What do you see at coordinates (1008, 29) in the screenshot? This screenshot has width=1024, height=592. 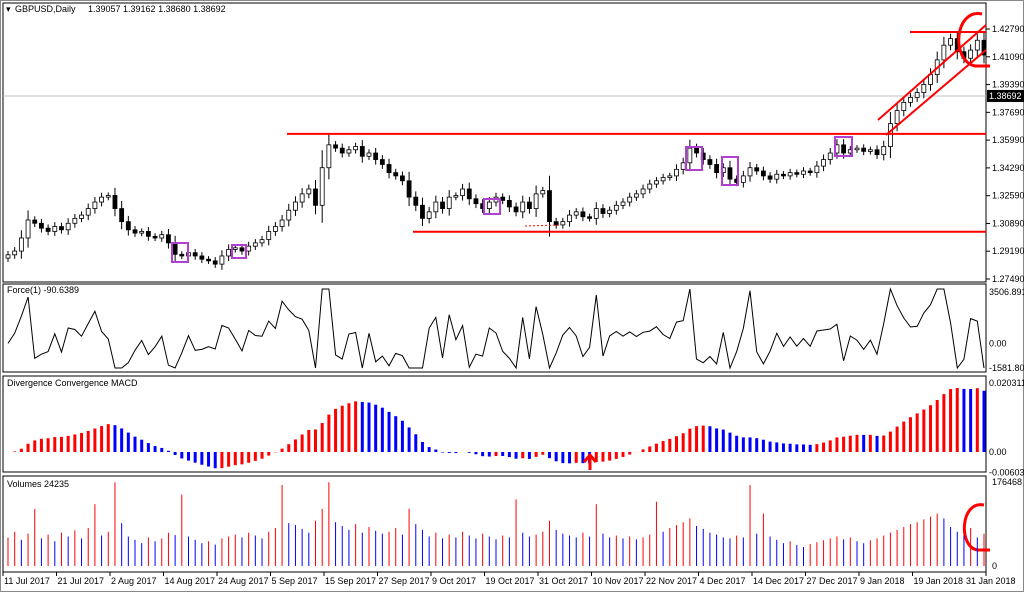 I see `price-tick-label: 1.42790` at bounding box center [1008, 29].